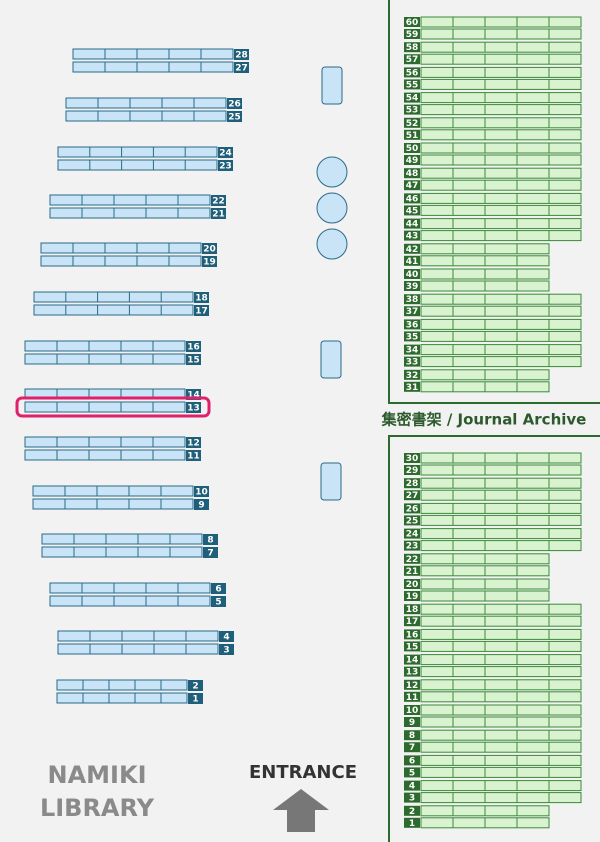  I want to click on shelf-number: 56, so click(412, 73).